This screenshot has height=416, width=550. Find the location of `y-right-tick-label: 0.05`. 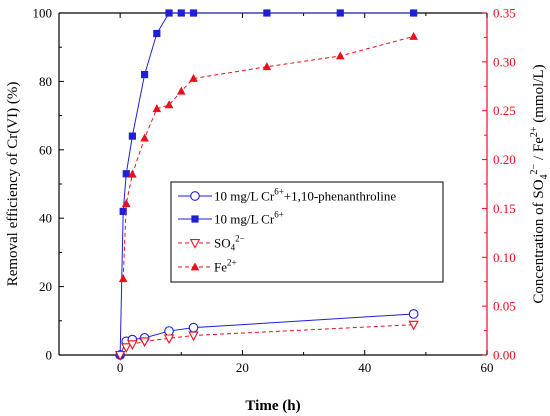

y-right-tick-label: 0.05 is located at coordinates (504, 306).